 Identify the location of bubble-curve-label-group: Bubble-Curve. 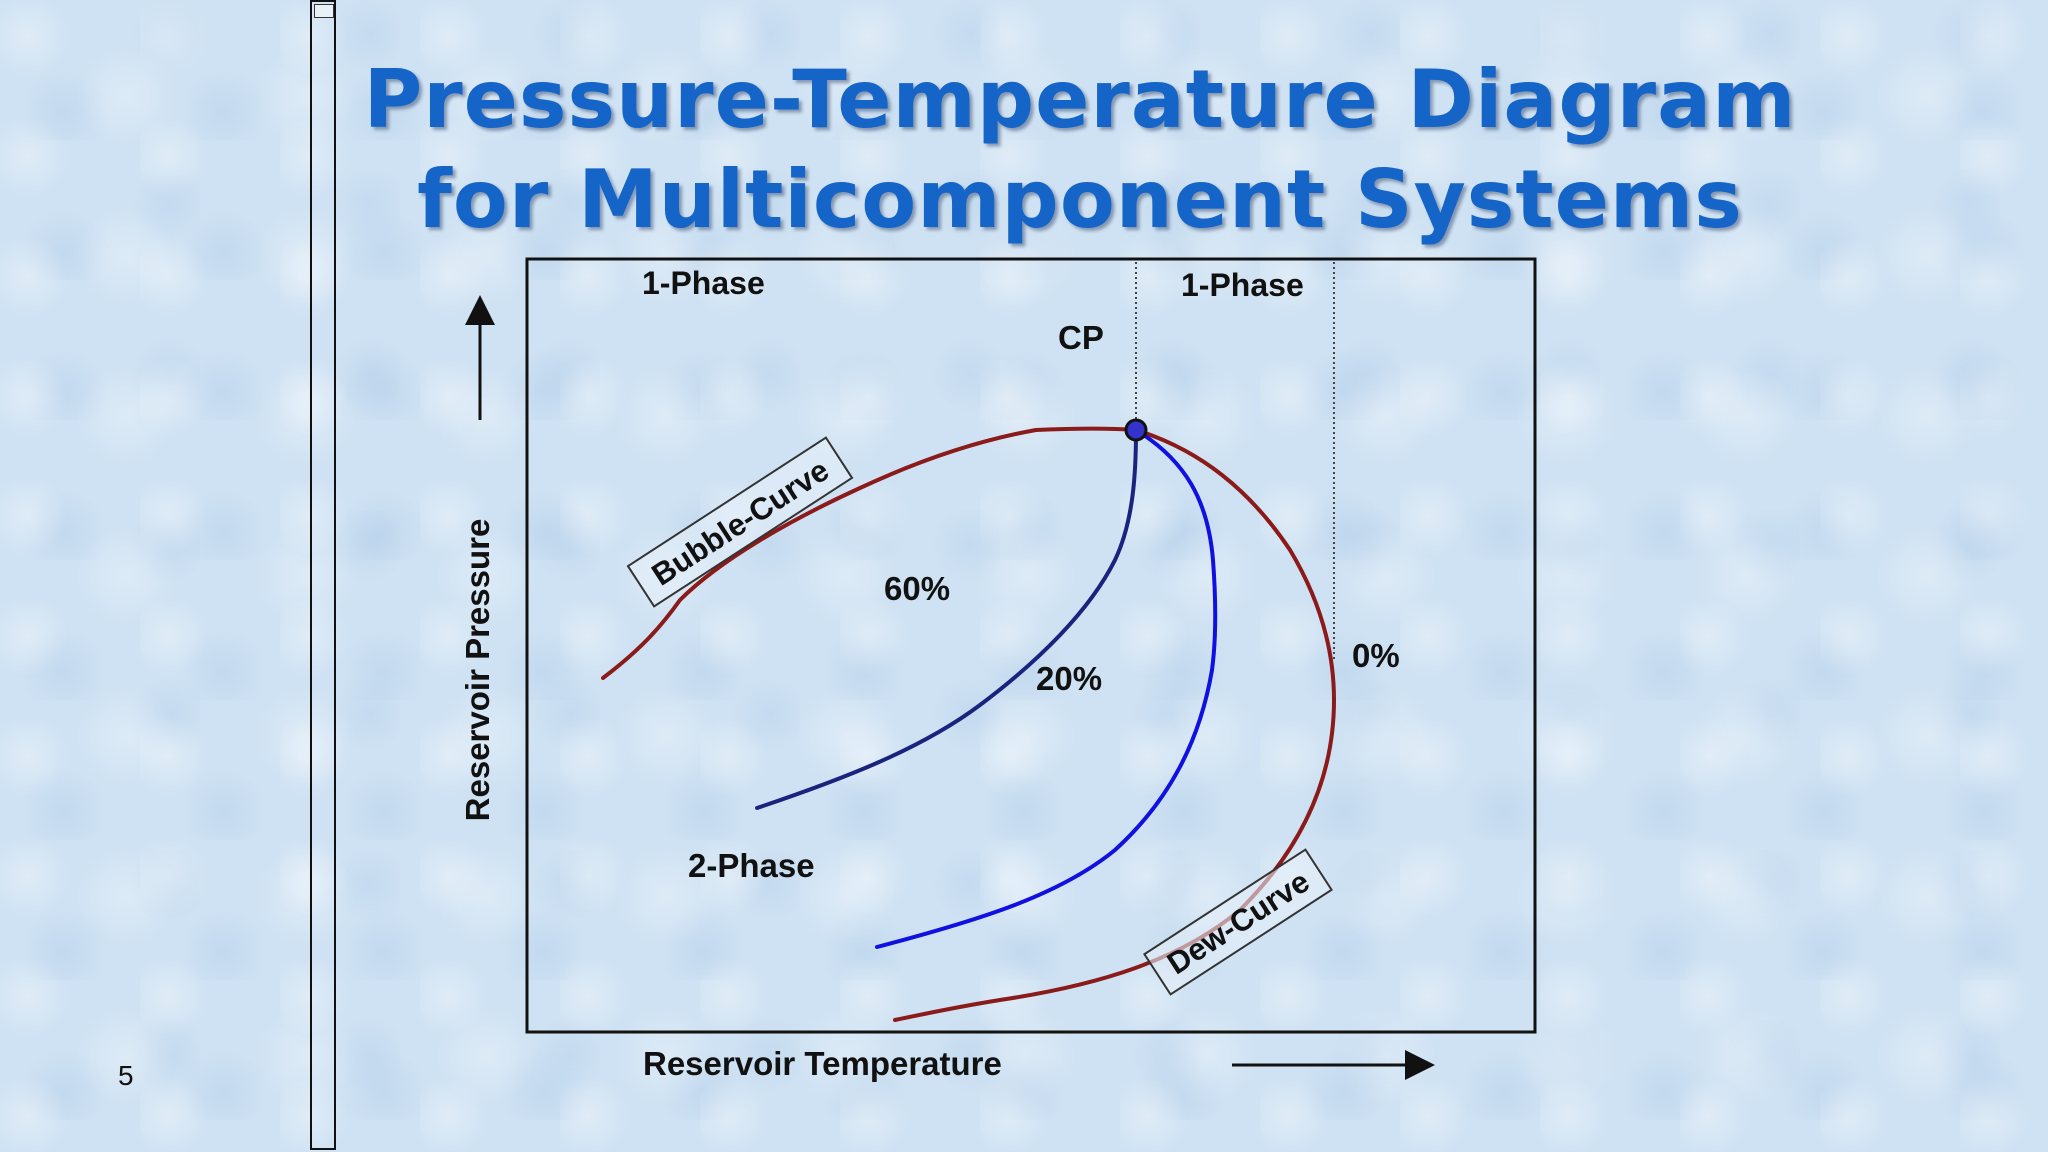
(740, 522).